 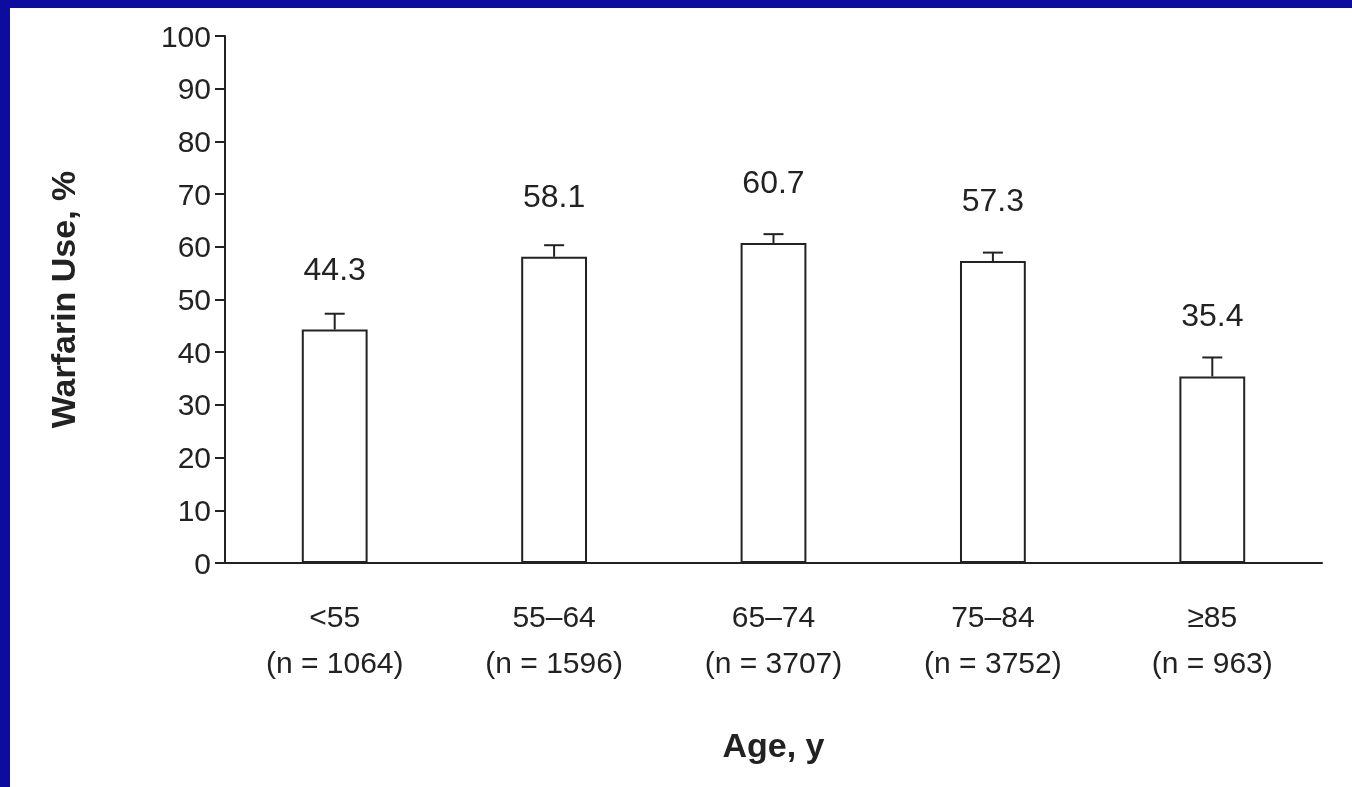 What do you see at coordinates (194, 194) in the screenshot?
I see `y-tick-label: 70` at bounding box center [194, 194].